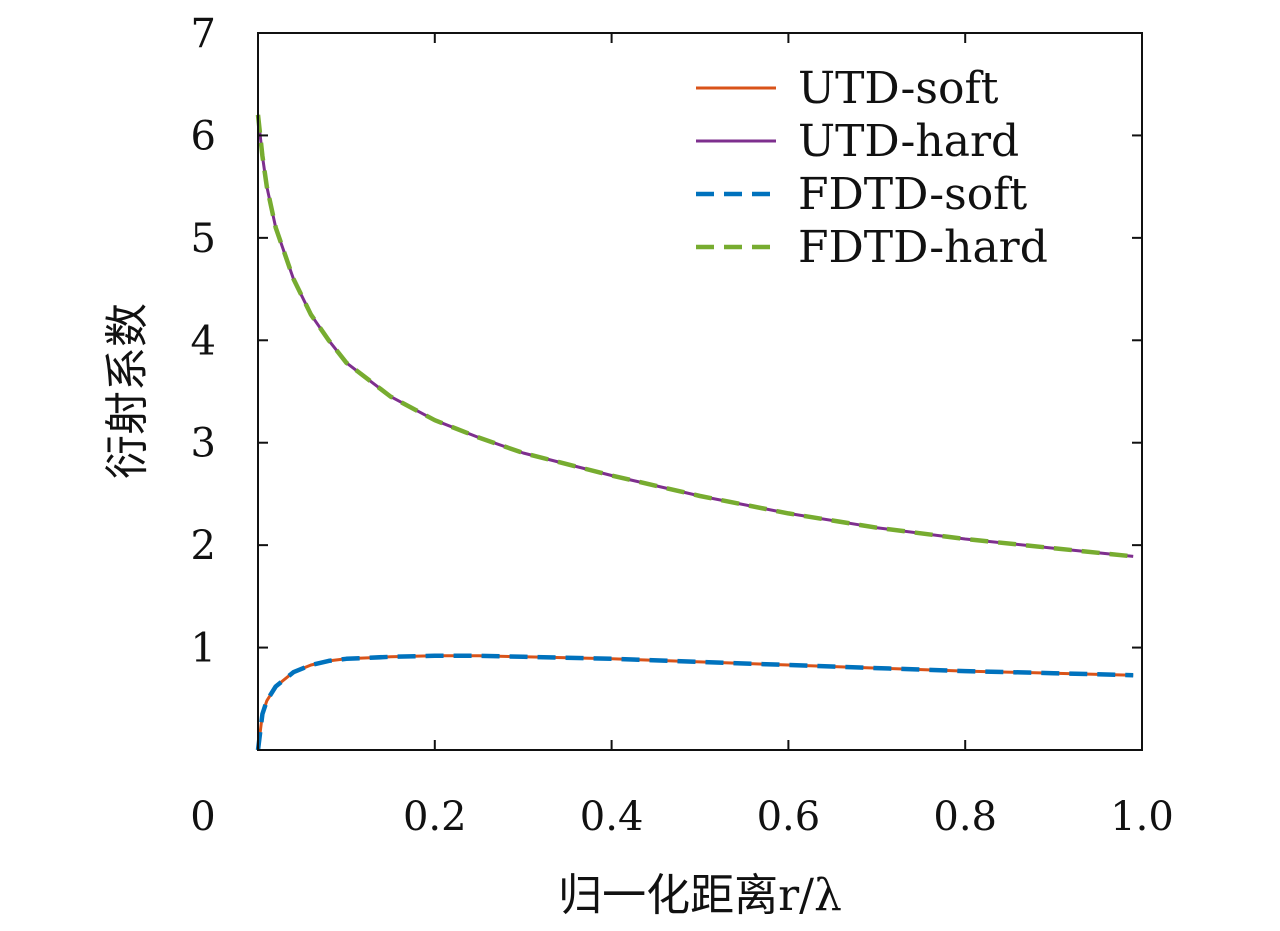 The height and width of the screenshot is (931, 1280). I want to click on y-tick-label: 2, so click(203, 546).